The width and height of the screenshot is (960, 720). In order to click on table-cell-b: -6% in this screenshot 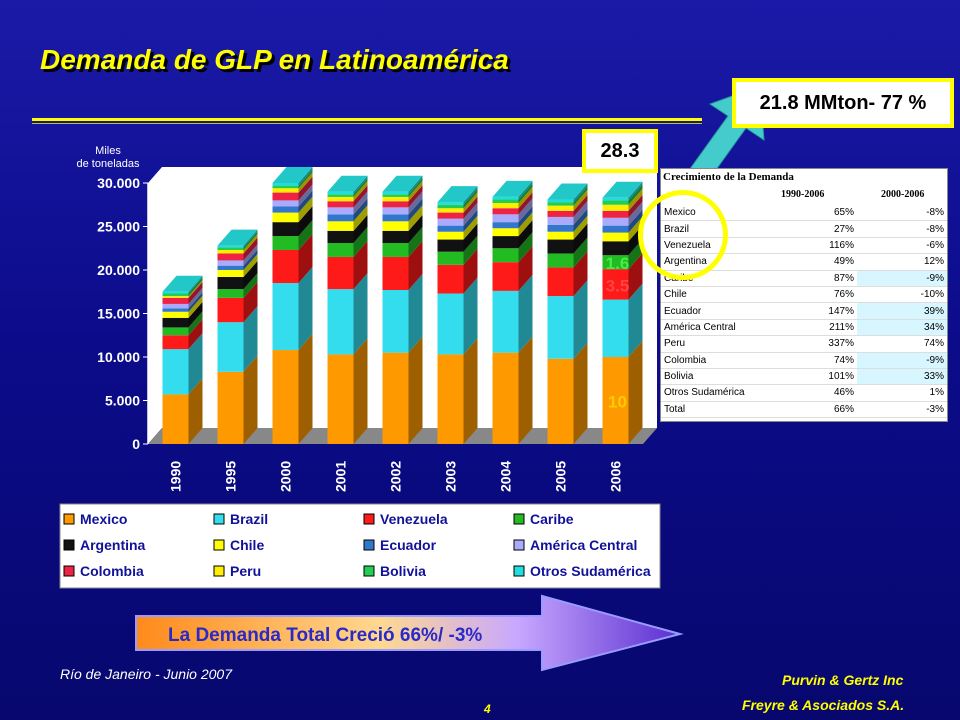, I will do `click(902, 246)`.